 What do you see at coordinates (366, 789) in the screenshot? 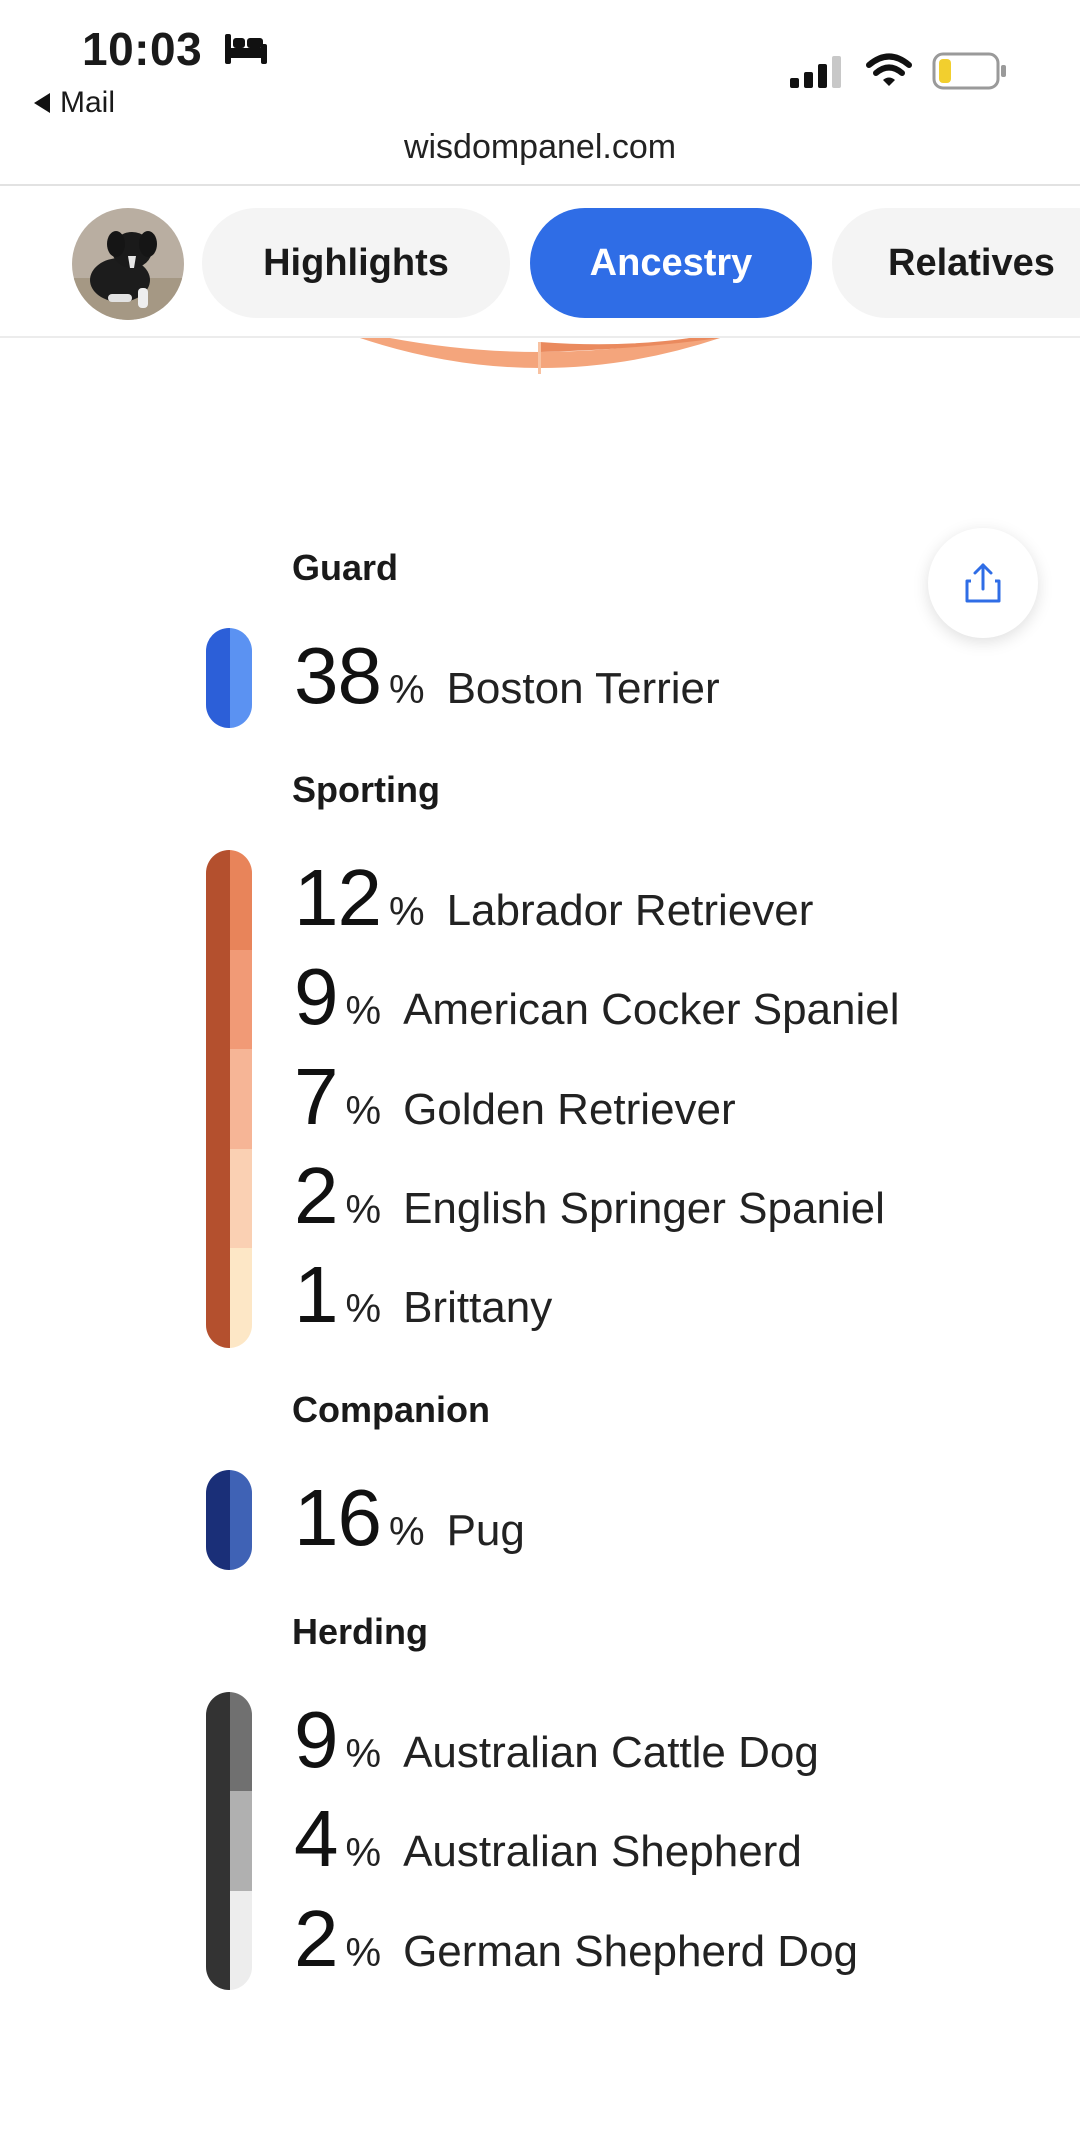
I see `group-label-sporting: Sporting` at bounding box center [366, 789].